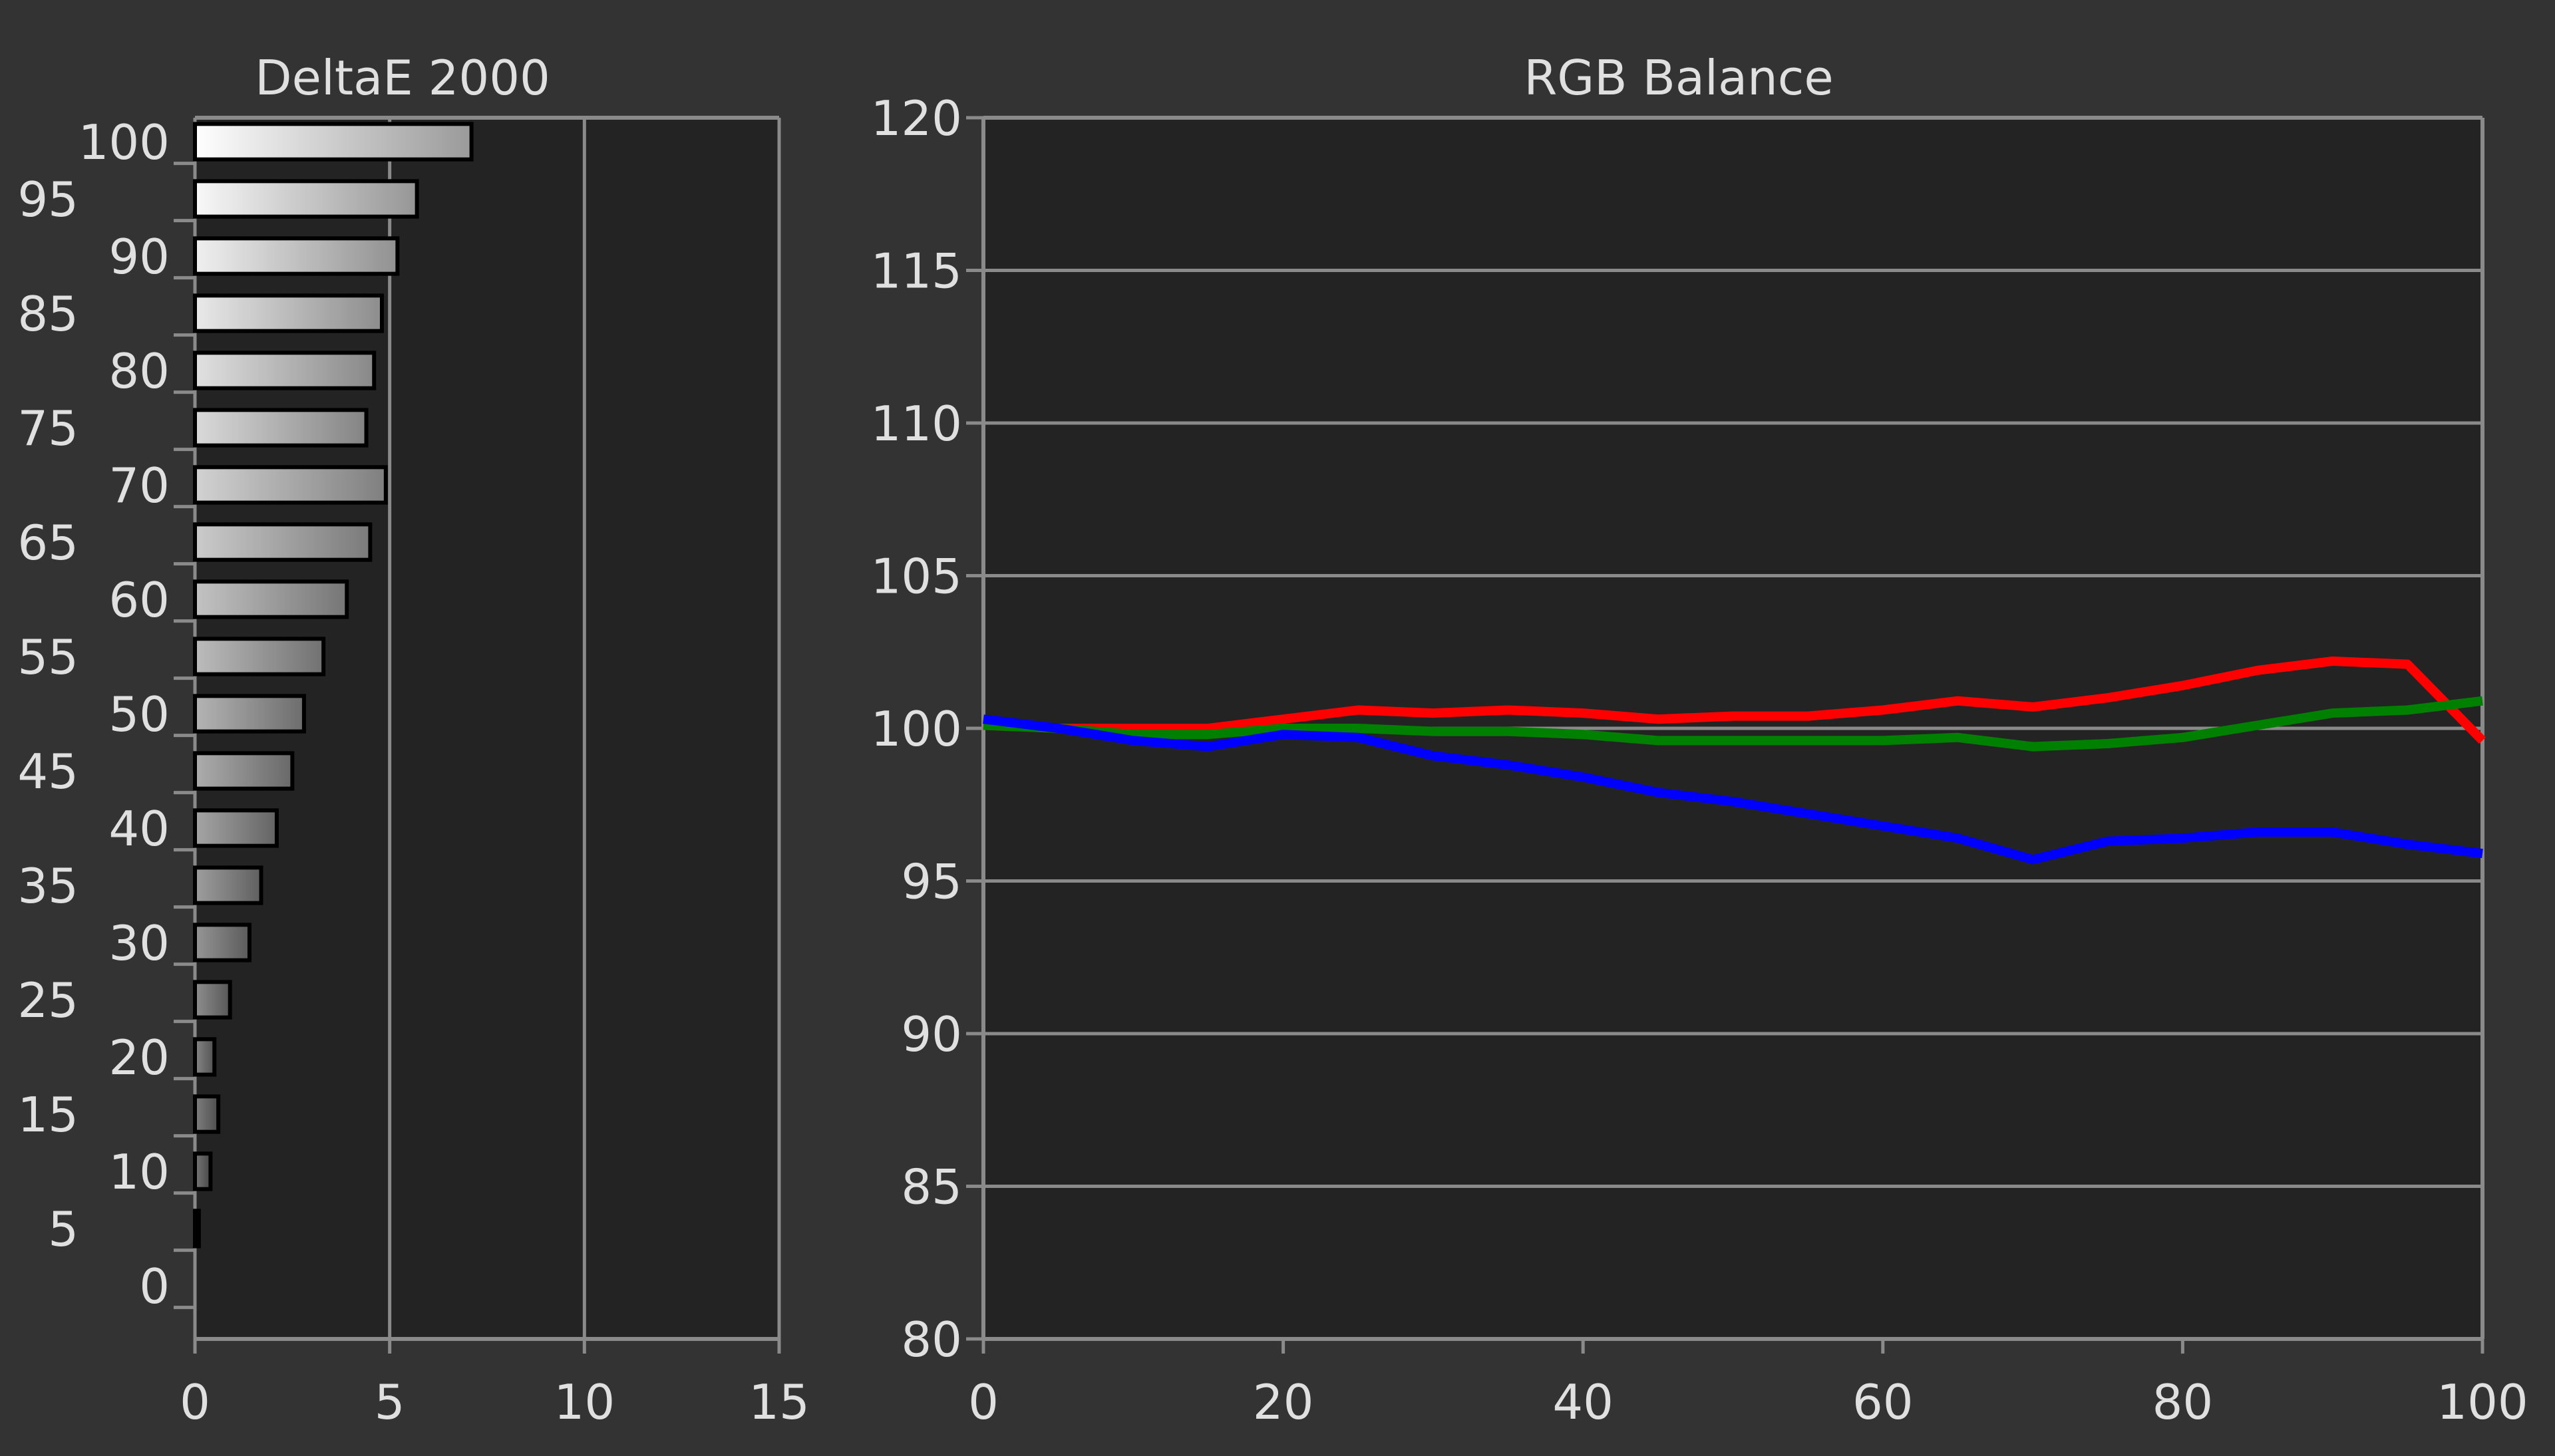 The height and width of the screenshot is (1456, 2555). I want to click on deltae-y-tick-label: 80, so click(139, 371).